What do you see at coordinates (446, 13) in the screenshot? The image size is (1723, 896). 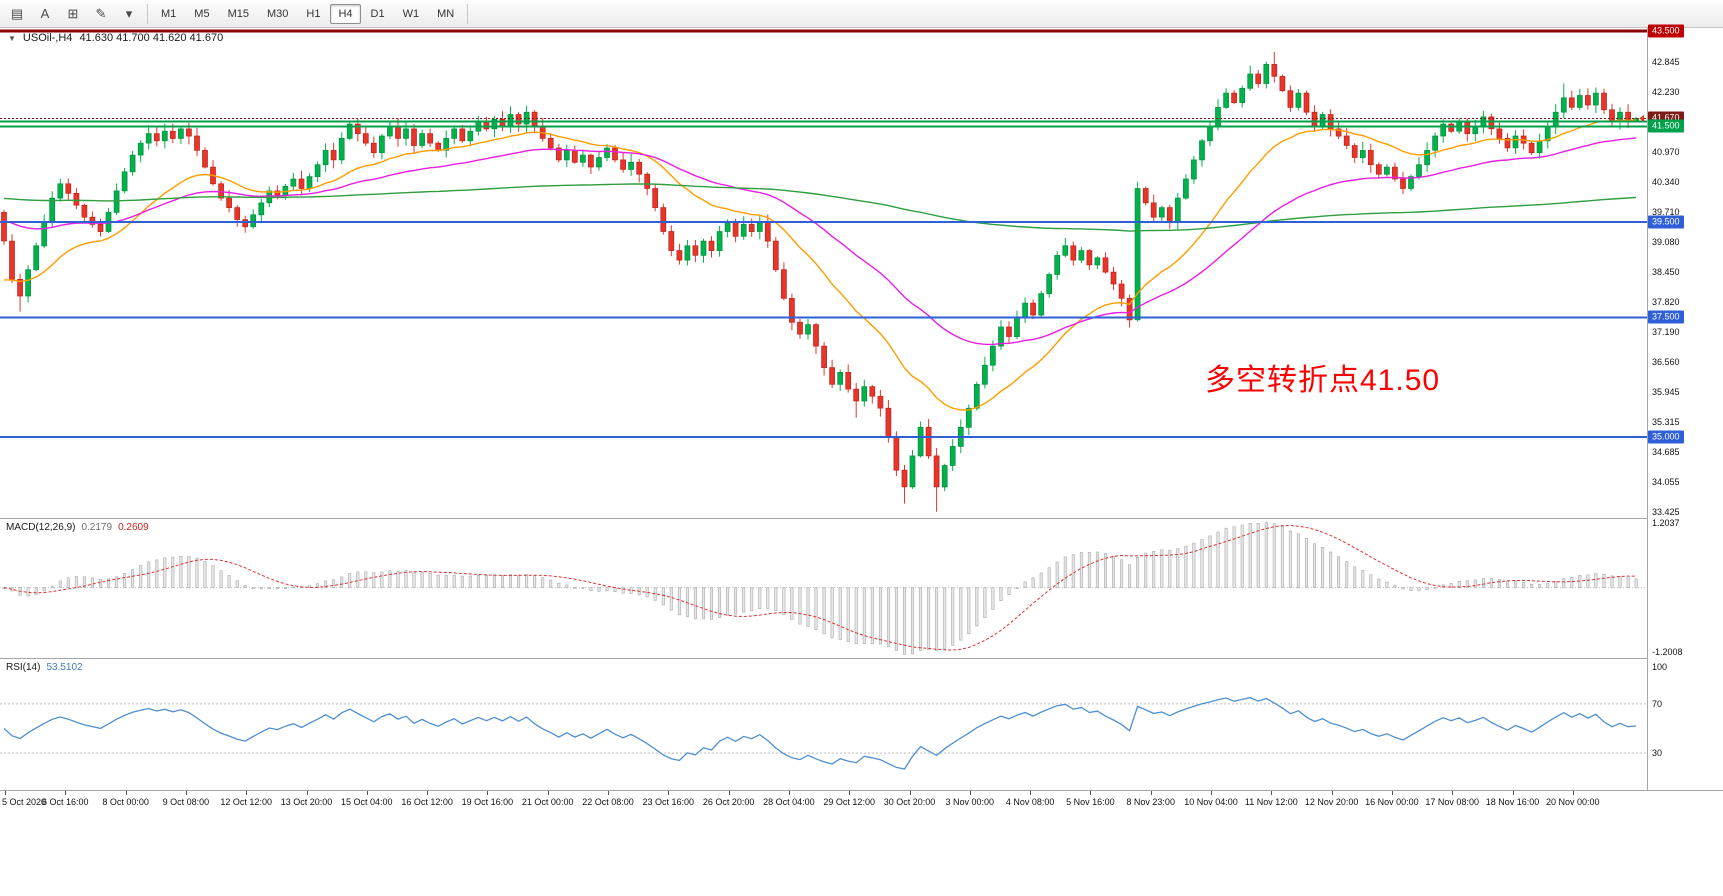 I see `timeframe-button-MN: MN` at bounding box center [446, 13].